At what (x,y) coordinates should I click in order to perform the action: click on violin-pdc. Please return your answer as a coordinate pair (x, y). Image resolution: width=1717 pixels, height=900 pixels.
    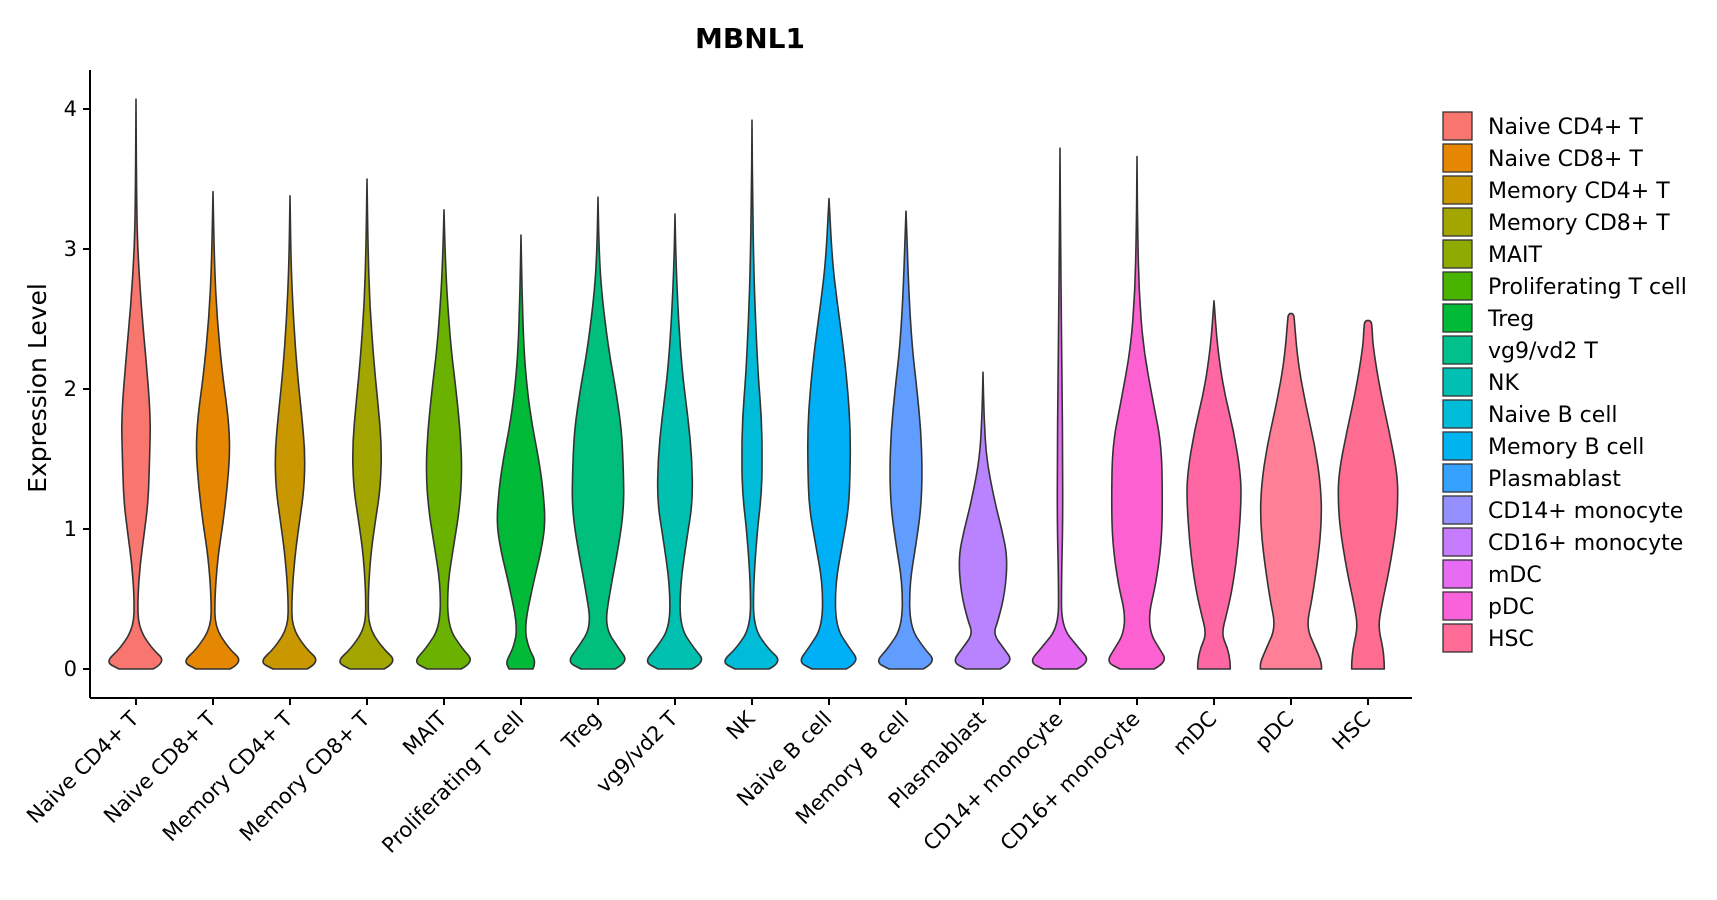
    Looking at the image, I should click on (1291, 491).